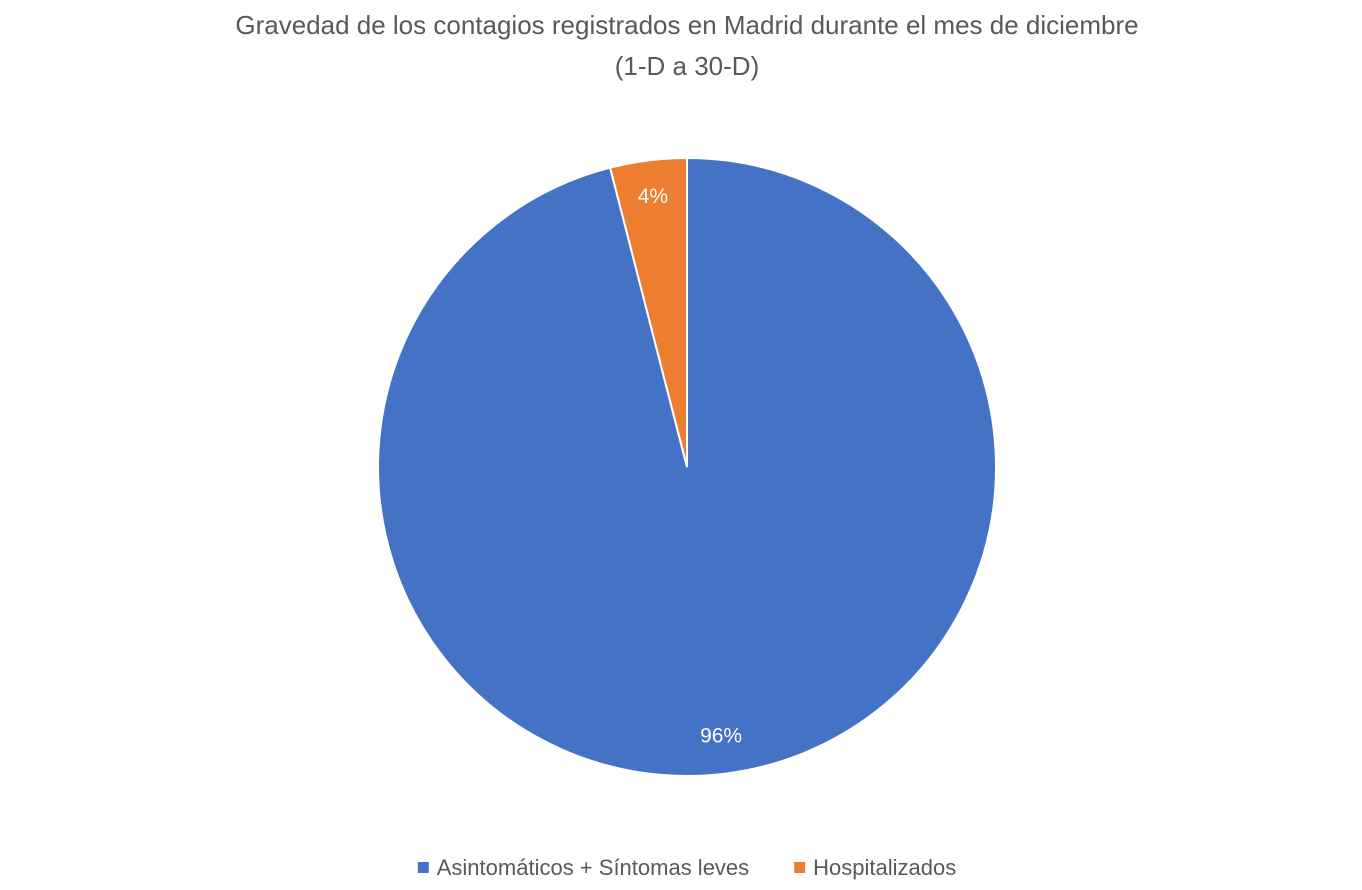 The height and width of the screenshot is (890, 1362). I want to click on legend-label: Asintomáticos + Síntomas leves, so click(593, 867).